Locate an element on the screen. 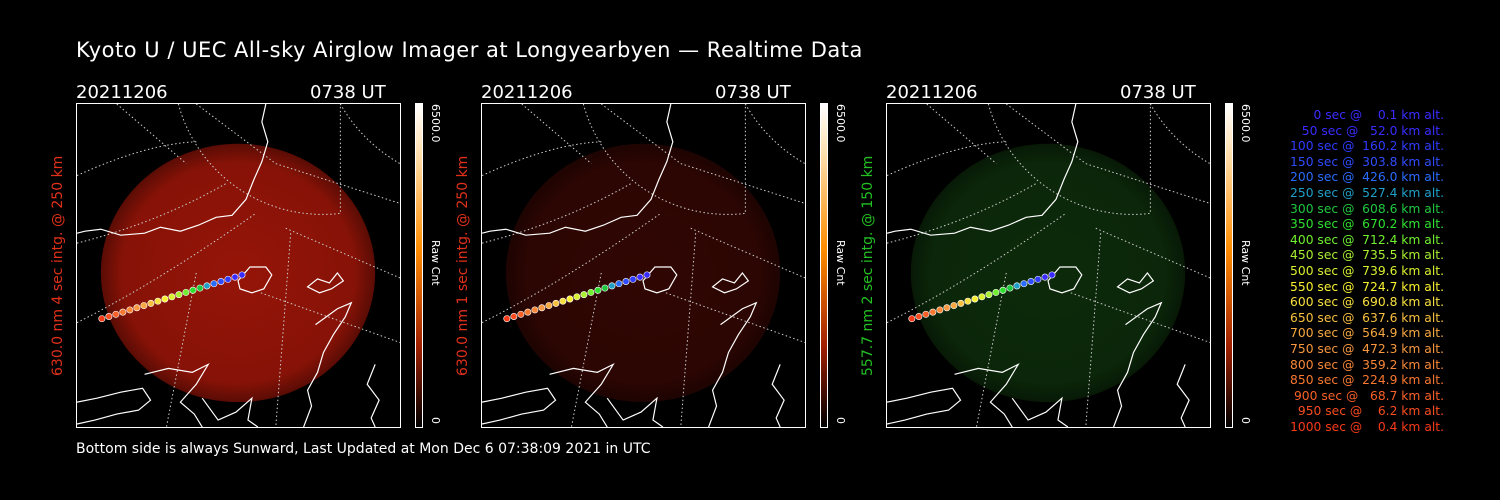 Image resolution: width=1500 pixels, height=500 pixels. legend-entry: 900 sec @ 68.7 km alt. is located at coordinates (1367, 395).